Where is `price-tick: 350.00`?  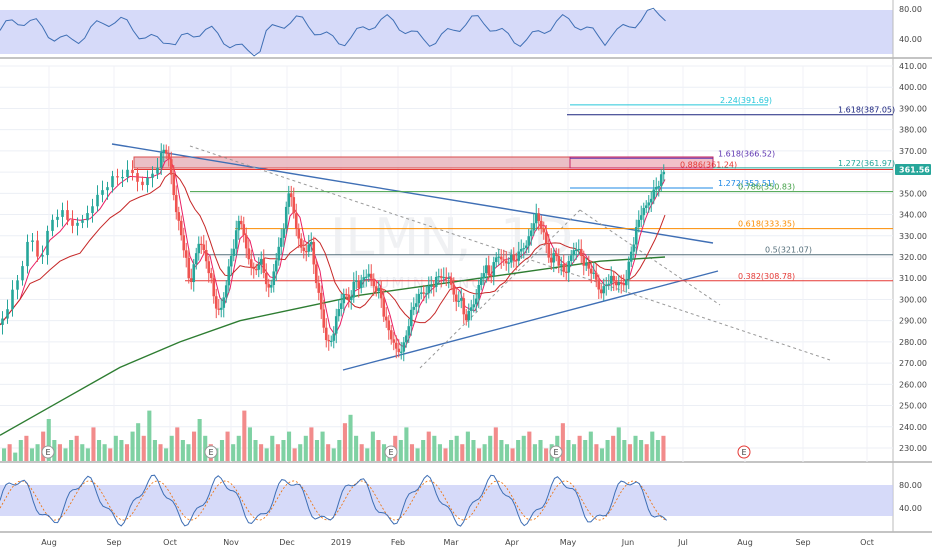 price-tick: 350.00 is located at coordinates (913, 193).